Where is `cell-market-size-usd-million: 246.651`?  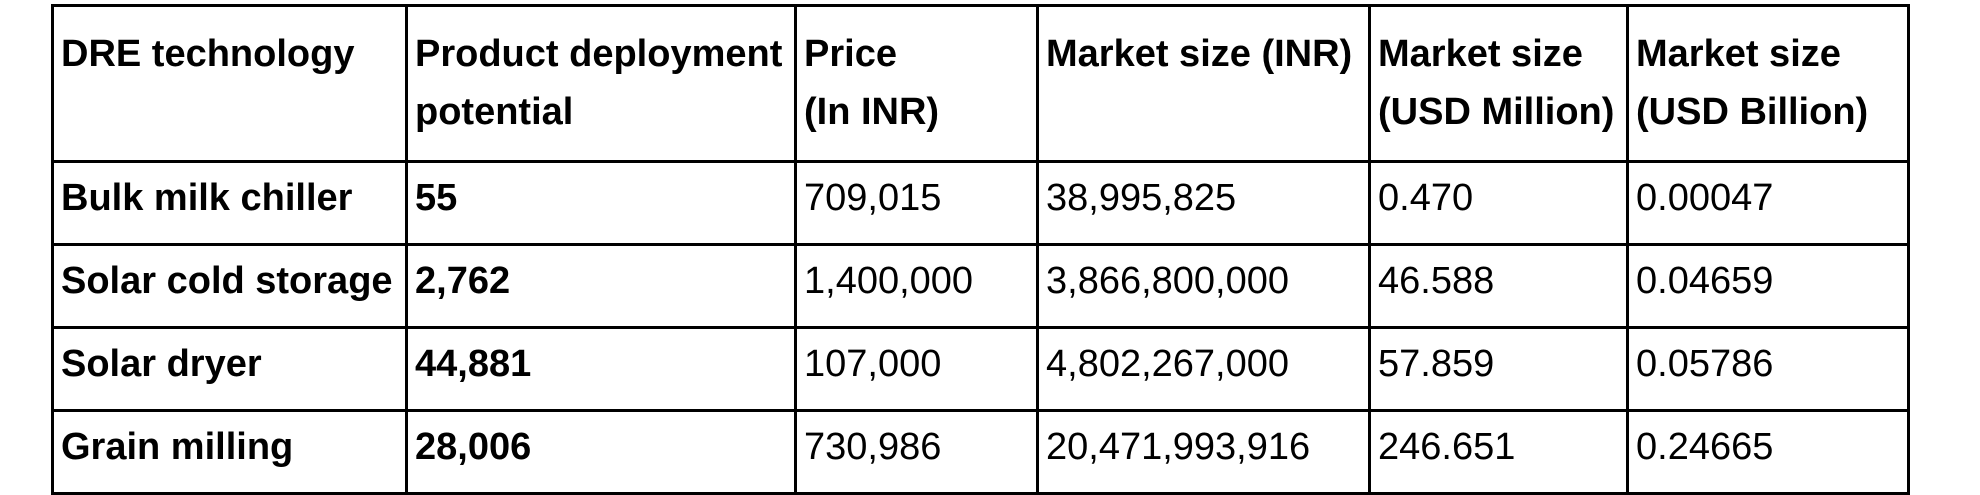 cell-market-size-usd-million: 246.651 is located at coordinates (1498, 452).